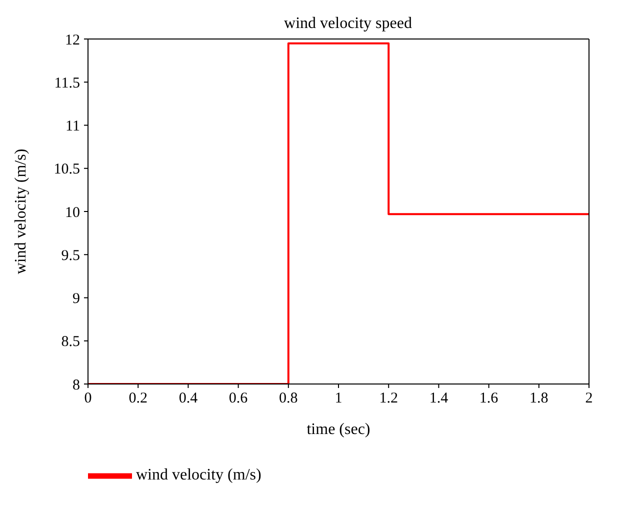  I want to click on x-tick-label: 0.2, so click(138, 398).